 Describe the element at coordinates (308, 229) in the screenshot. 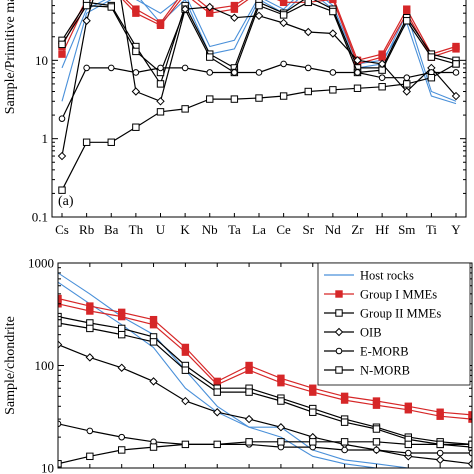

I see `x-tick-label: Sr` at that location.